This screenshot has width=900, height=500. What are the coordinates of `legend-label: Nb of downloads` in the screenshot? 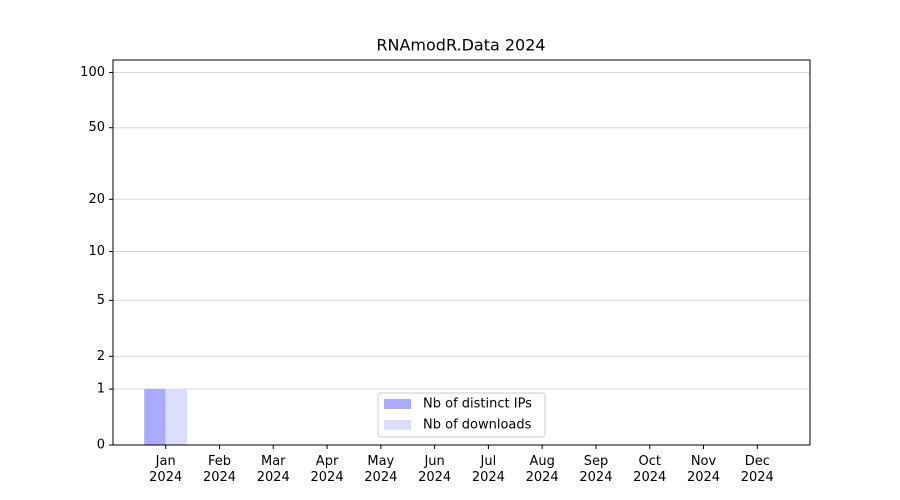 It's located at (477, 425).